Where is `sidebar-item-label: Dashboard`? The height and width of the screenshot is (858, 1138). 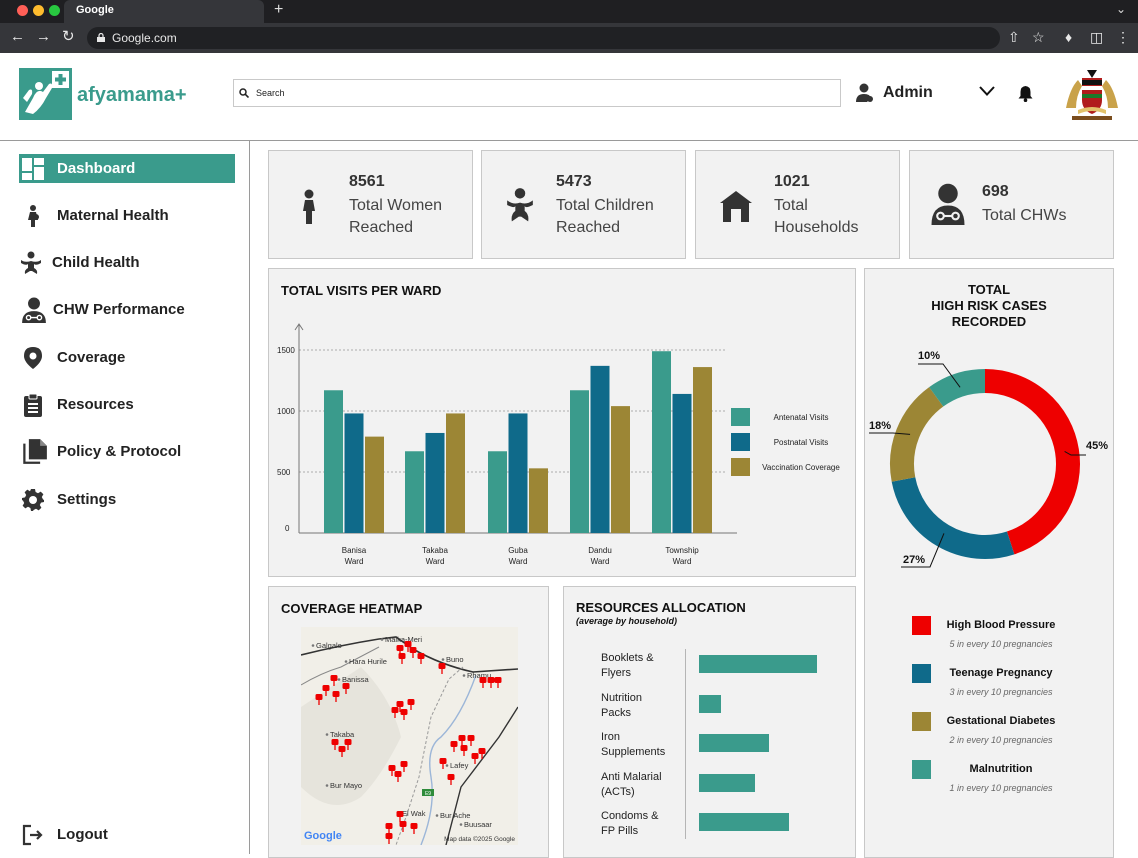
sidebar-item-label: Dashboard is located at coordinates (96, 168).